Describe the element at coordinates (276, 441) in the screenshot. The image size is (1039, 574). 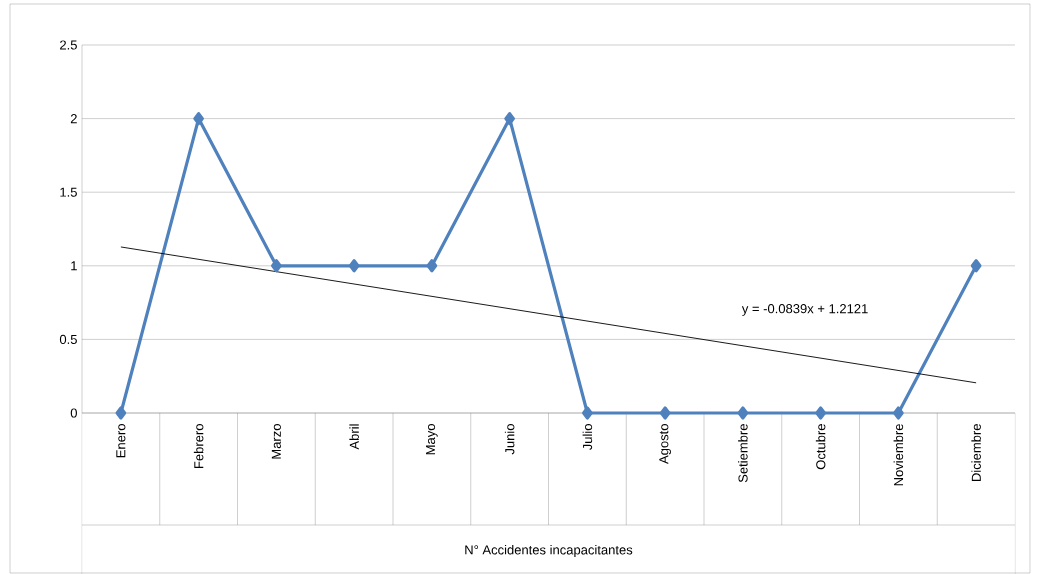
I see `x-tick-label: Marzo` at that location.